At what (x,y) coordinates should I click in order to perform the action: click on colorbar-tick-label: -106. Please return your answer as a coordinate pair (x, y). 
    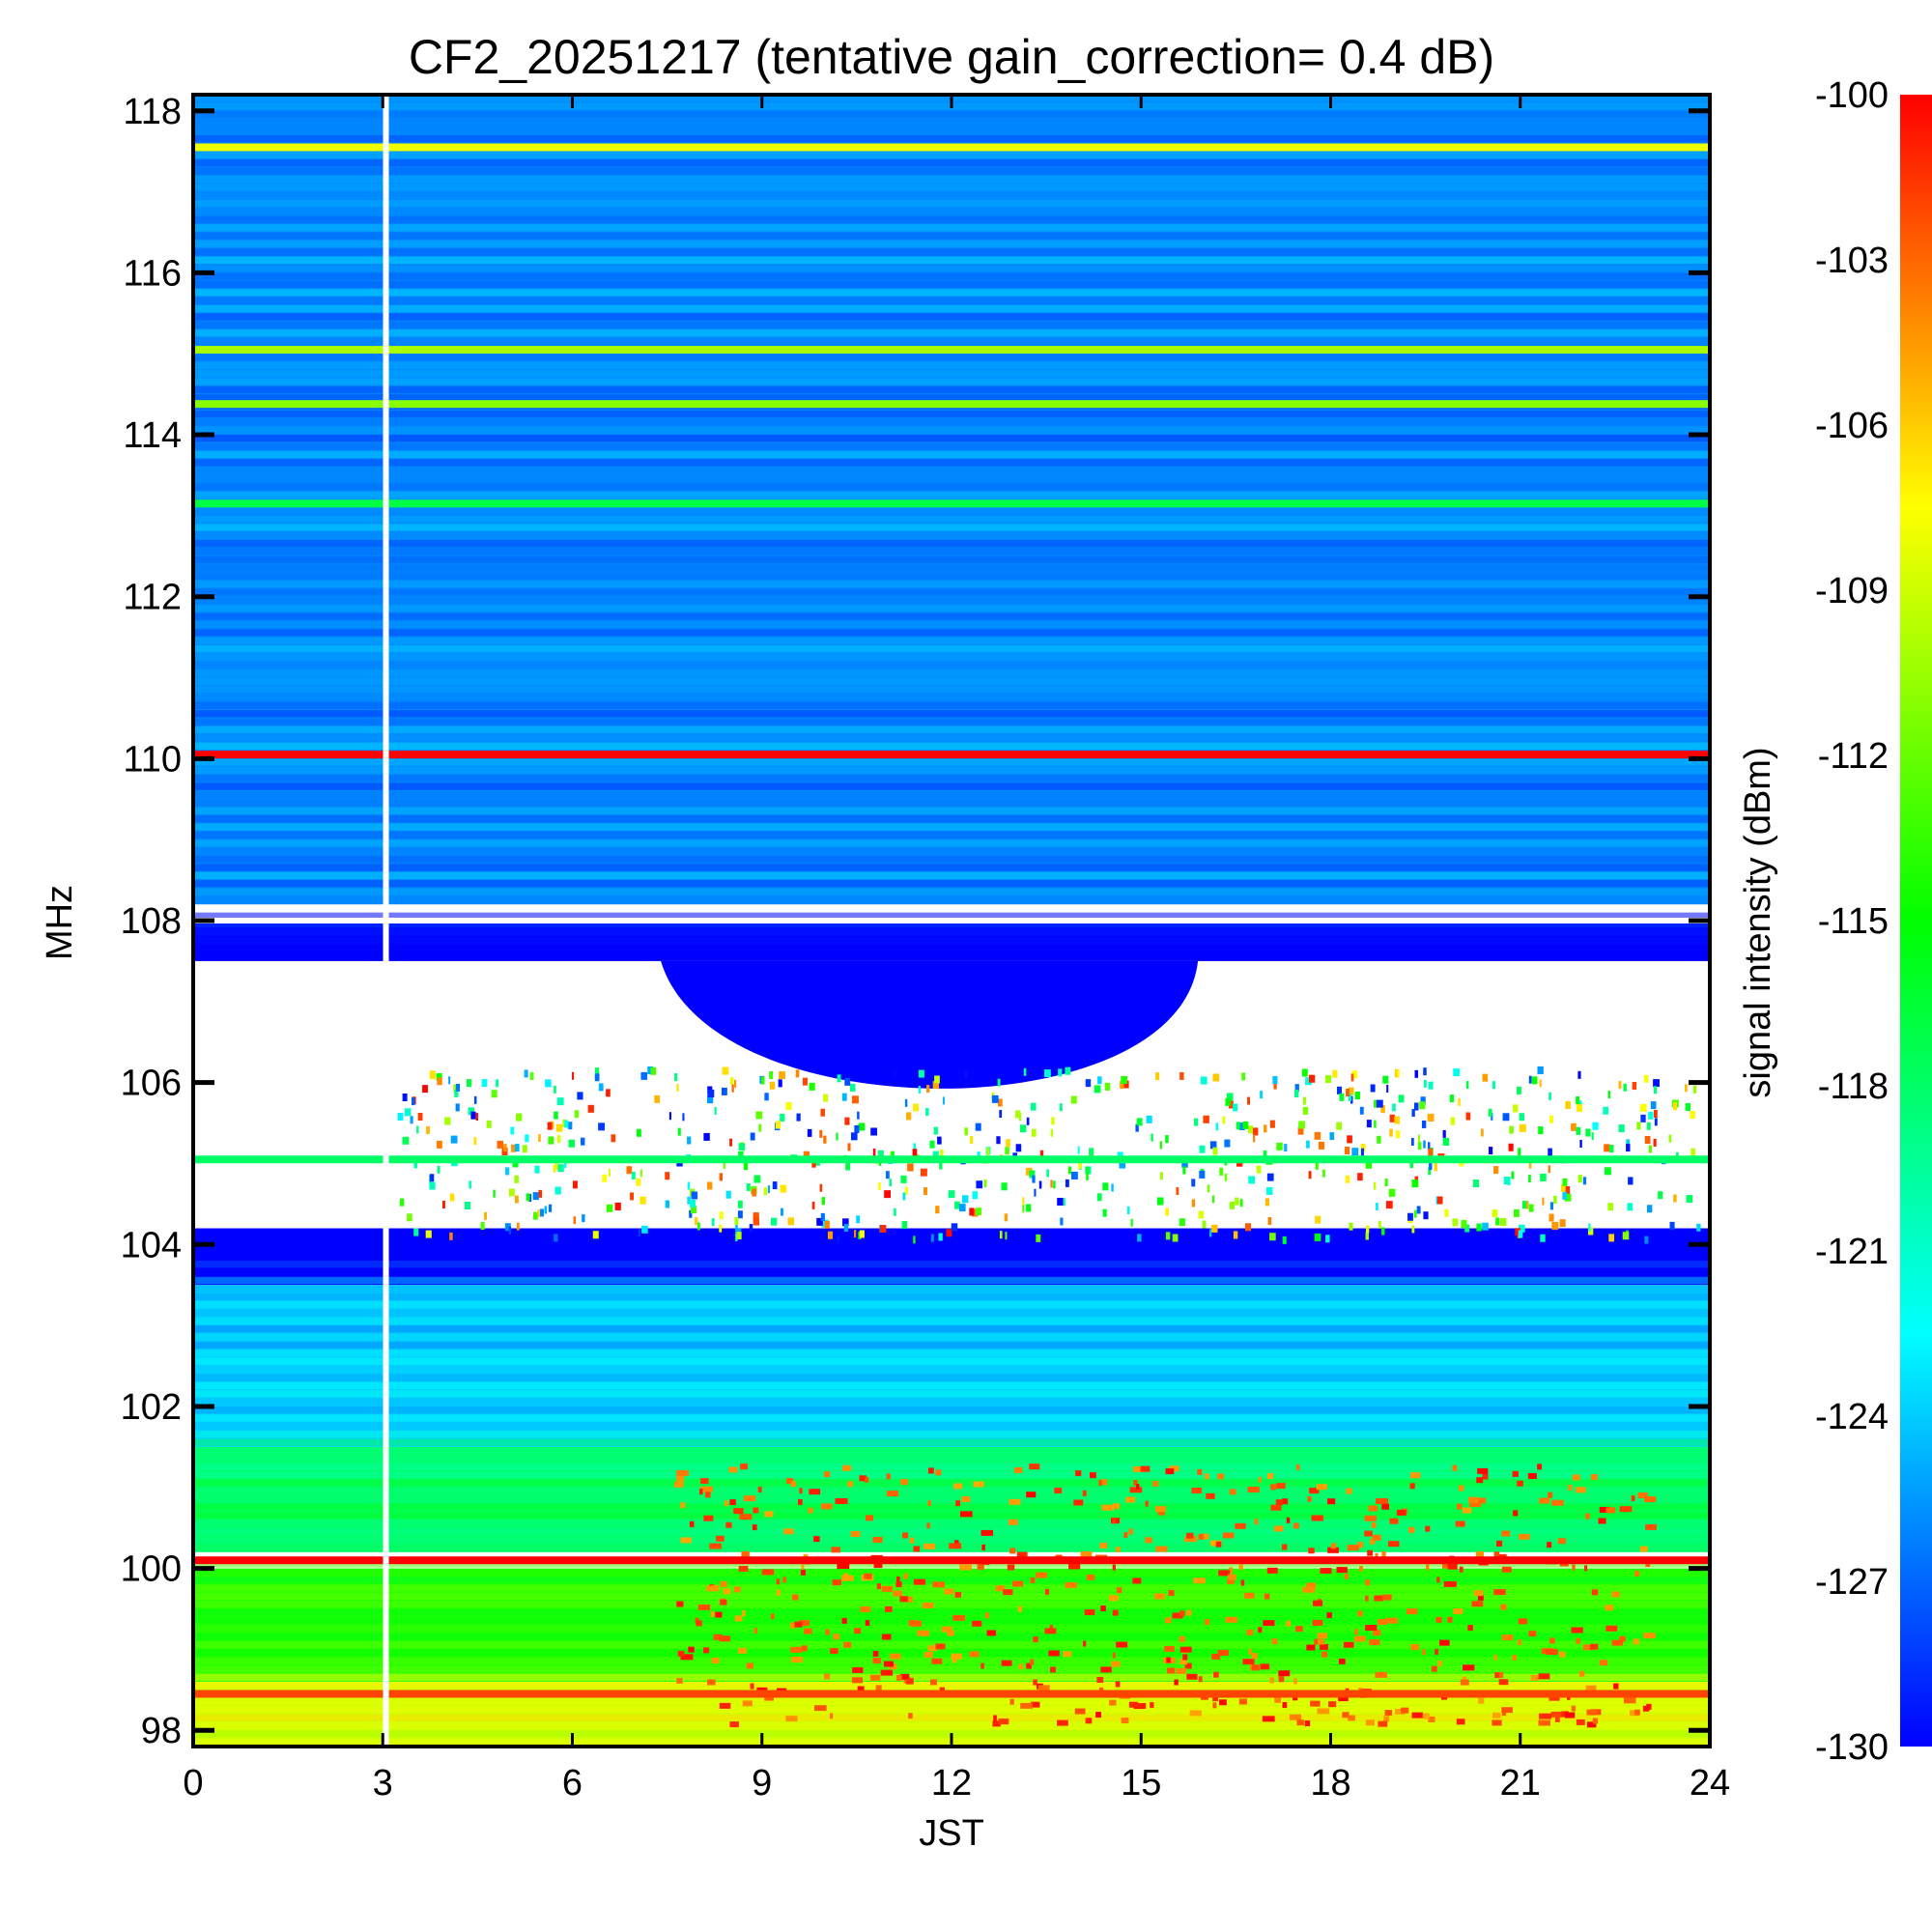
    Looking at the image, I should click on (1852, 426).